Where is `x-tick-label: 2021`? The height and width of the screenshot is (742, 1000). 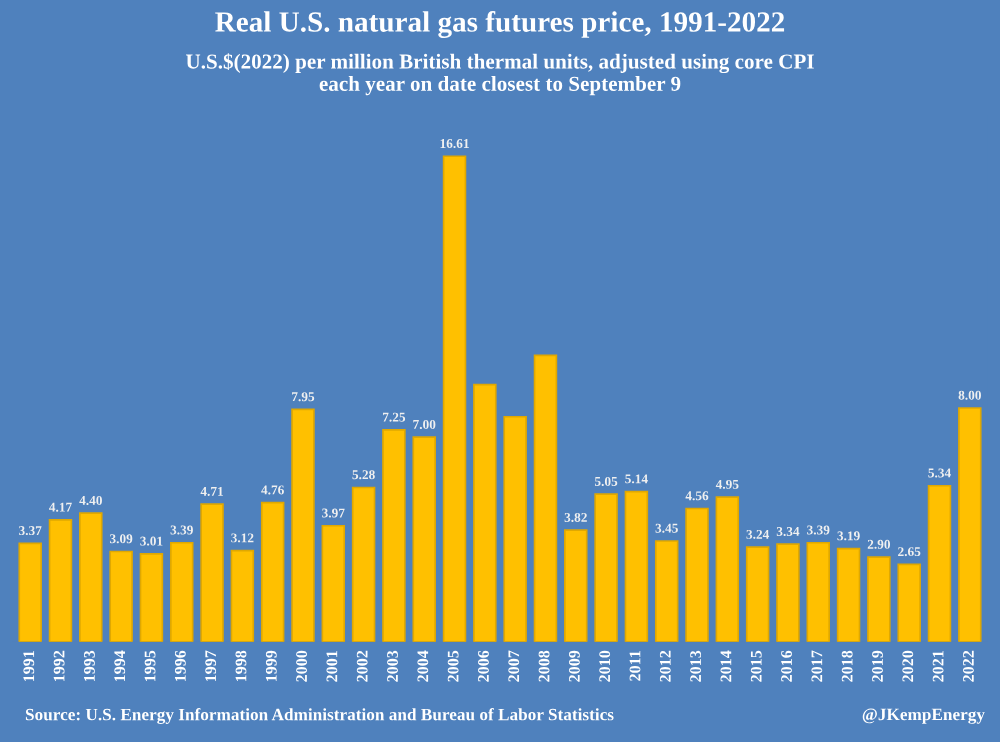
x-tick-label: 2021 is located at coordinates (938, 666).